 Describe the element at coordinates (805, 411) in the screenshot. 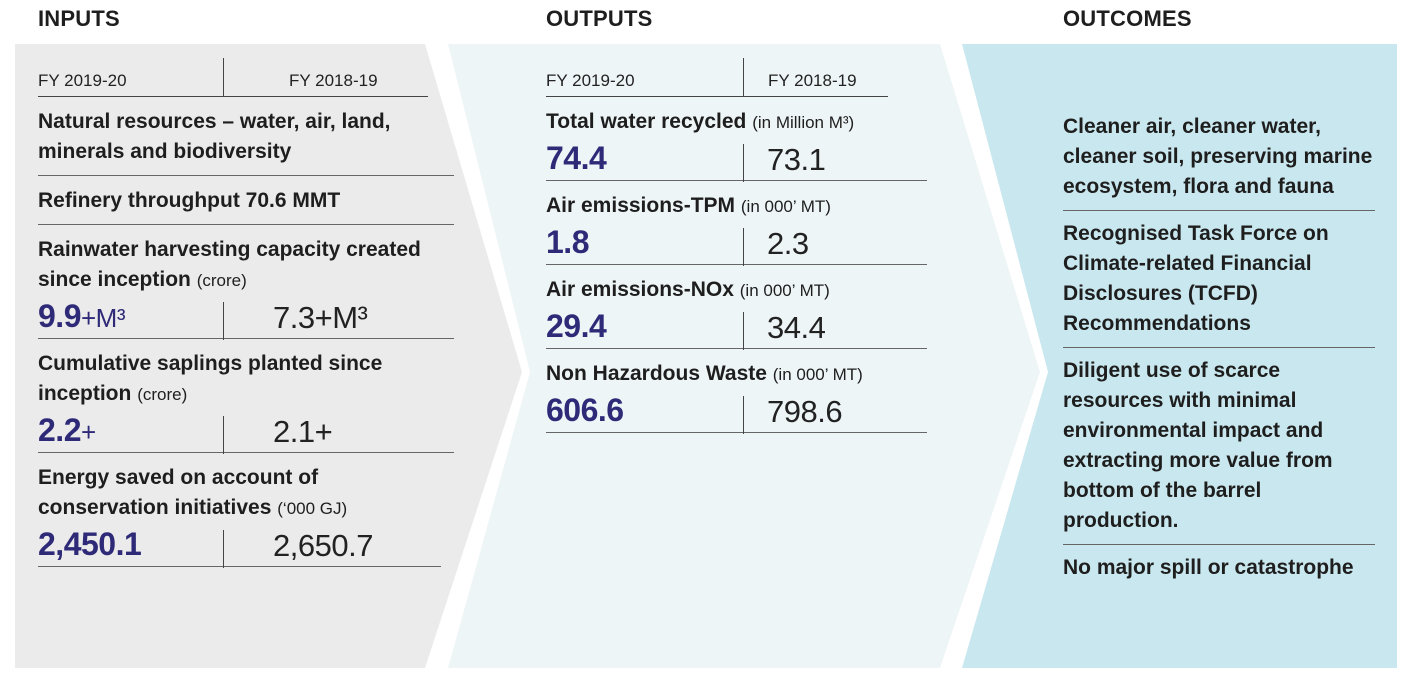

I see `value-previous: 798.6` at that location.